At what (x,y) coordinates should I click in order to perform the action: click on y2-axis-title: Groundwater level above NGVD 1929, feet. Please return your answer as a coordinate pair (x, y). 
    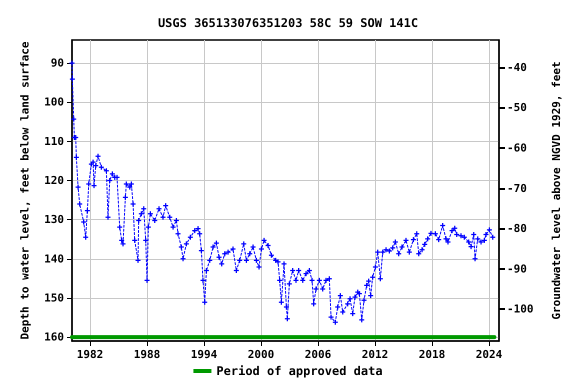
    Looking at the image, I should click on (556, 190).